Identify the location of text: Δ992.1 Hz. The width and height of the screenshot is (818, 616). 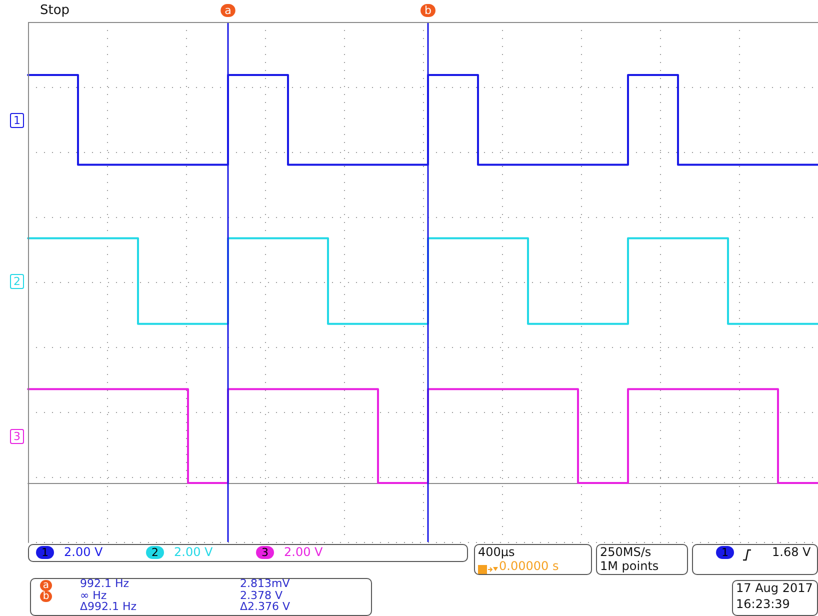
(108, 606).